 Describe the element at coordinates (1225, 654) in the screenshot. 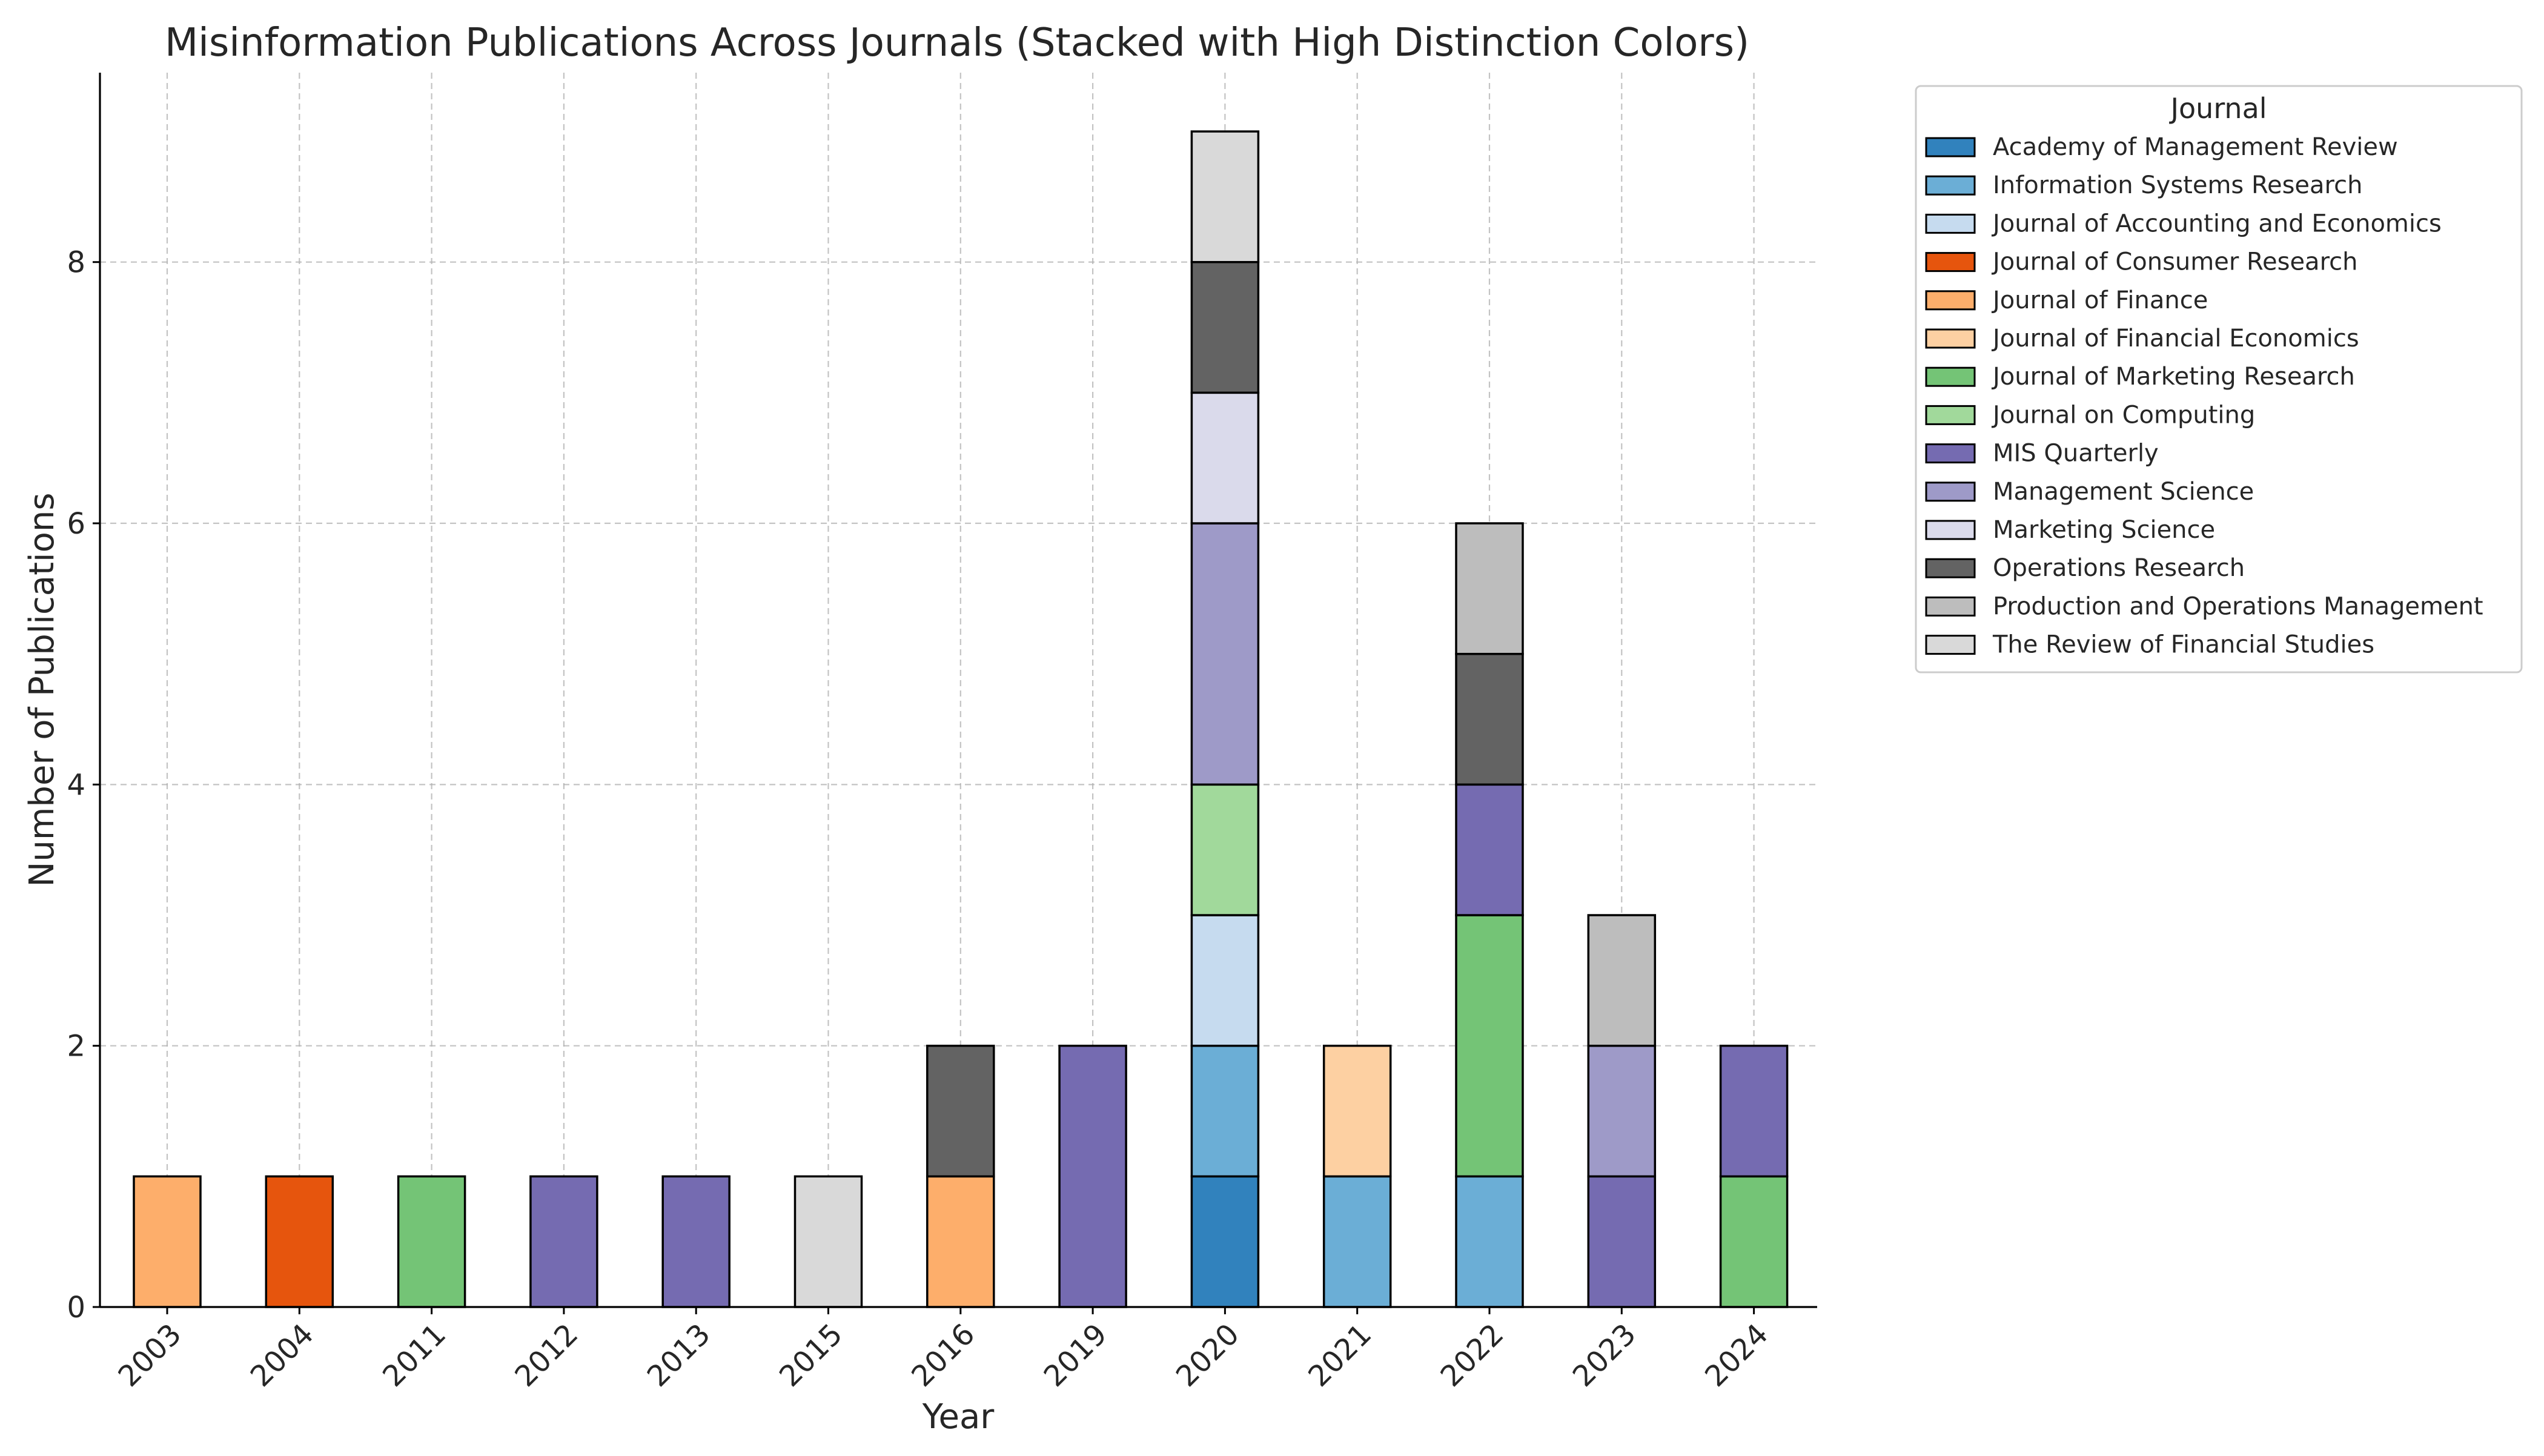

I see `bar-segment: Management Science 2020: 2` at that location.